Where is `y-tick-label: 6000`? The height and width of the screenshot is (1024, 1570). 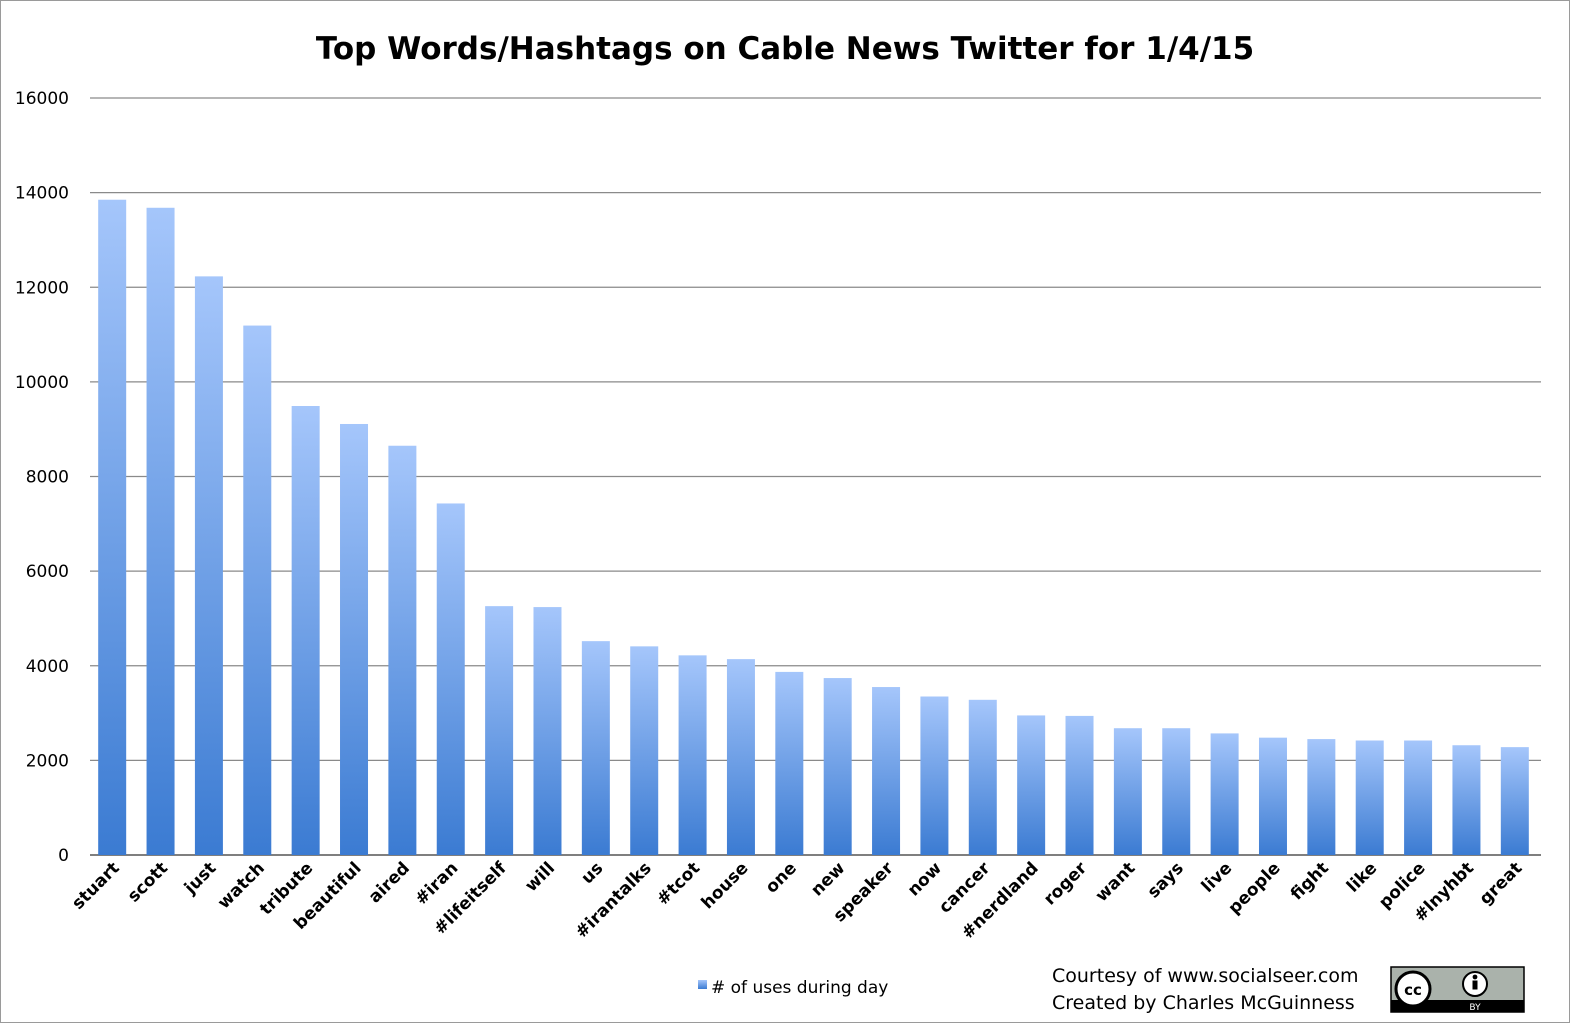
y-tick-label: 6000 is located at coordinates (47, 572).